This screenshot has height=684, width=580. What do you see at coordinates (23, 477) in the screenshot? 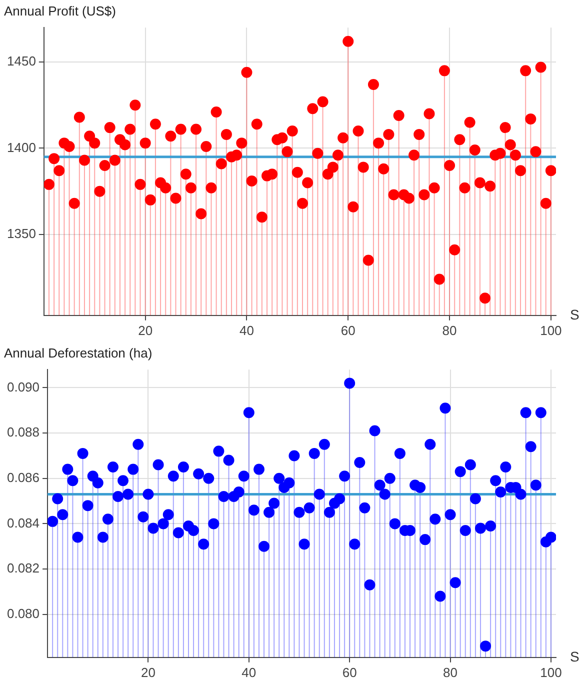
I see `y-tick-label: 0.086` at bounding box center [23, 477].